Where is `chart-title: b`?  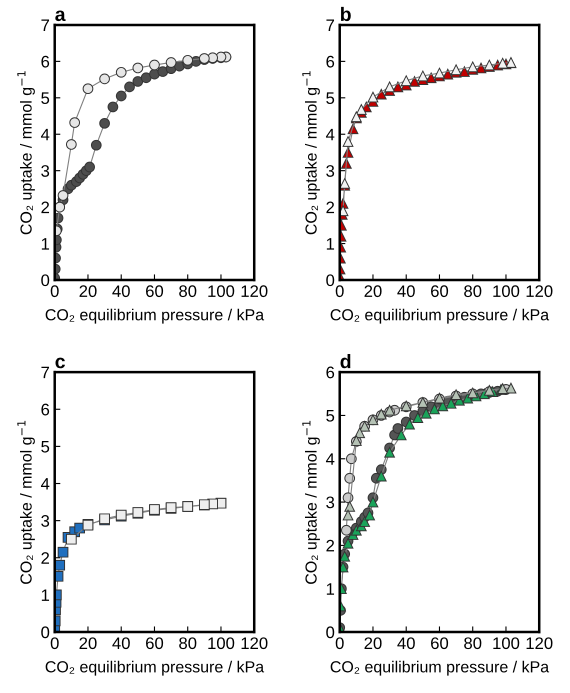
chart-title: b is located at coordinates (346, 14).